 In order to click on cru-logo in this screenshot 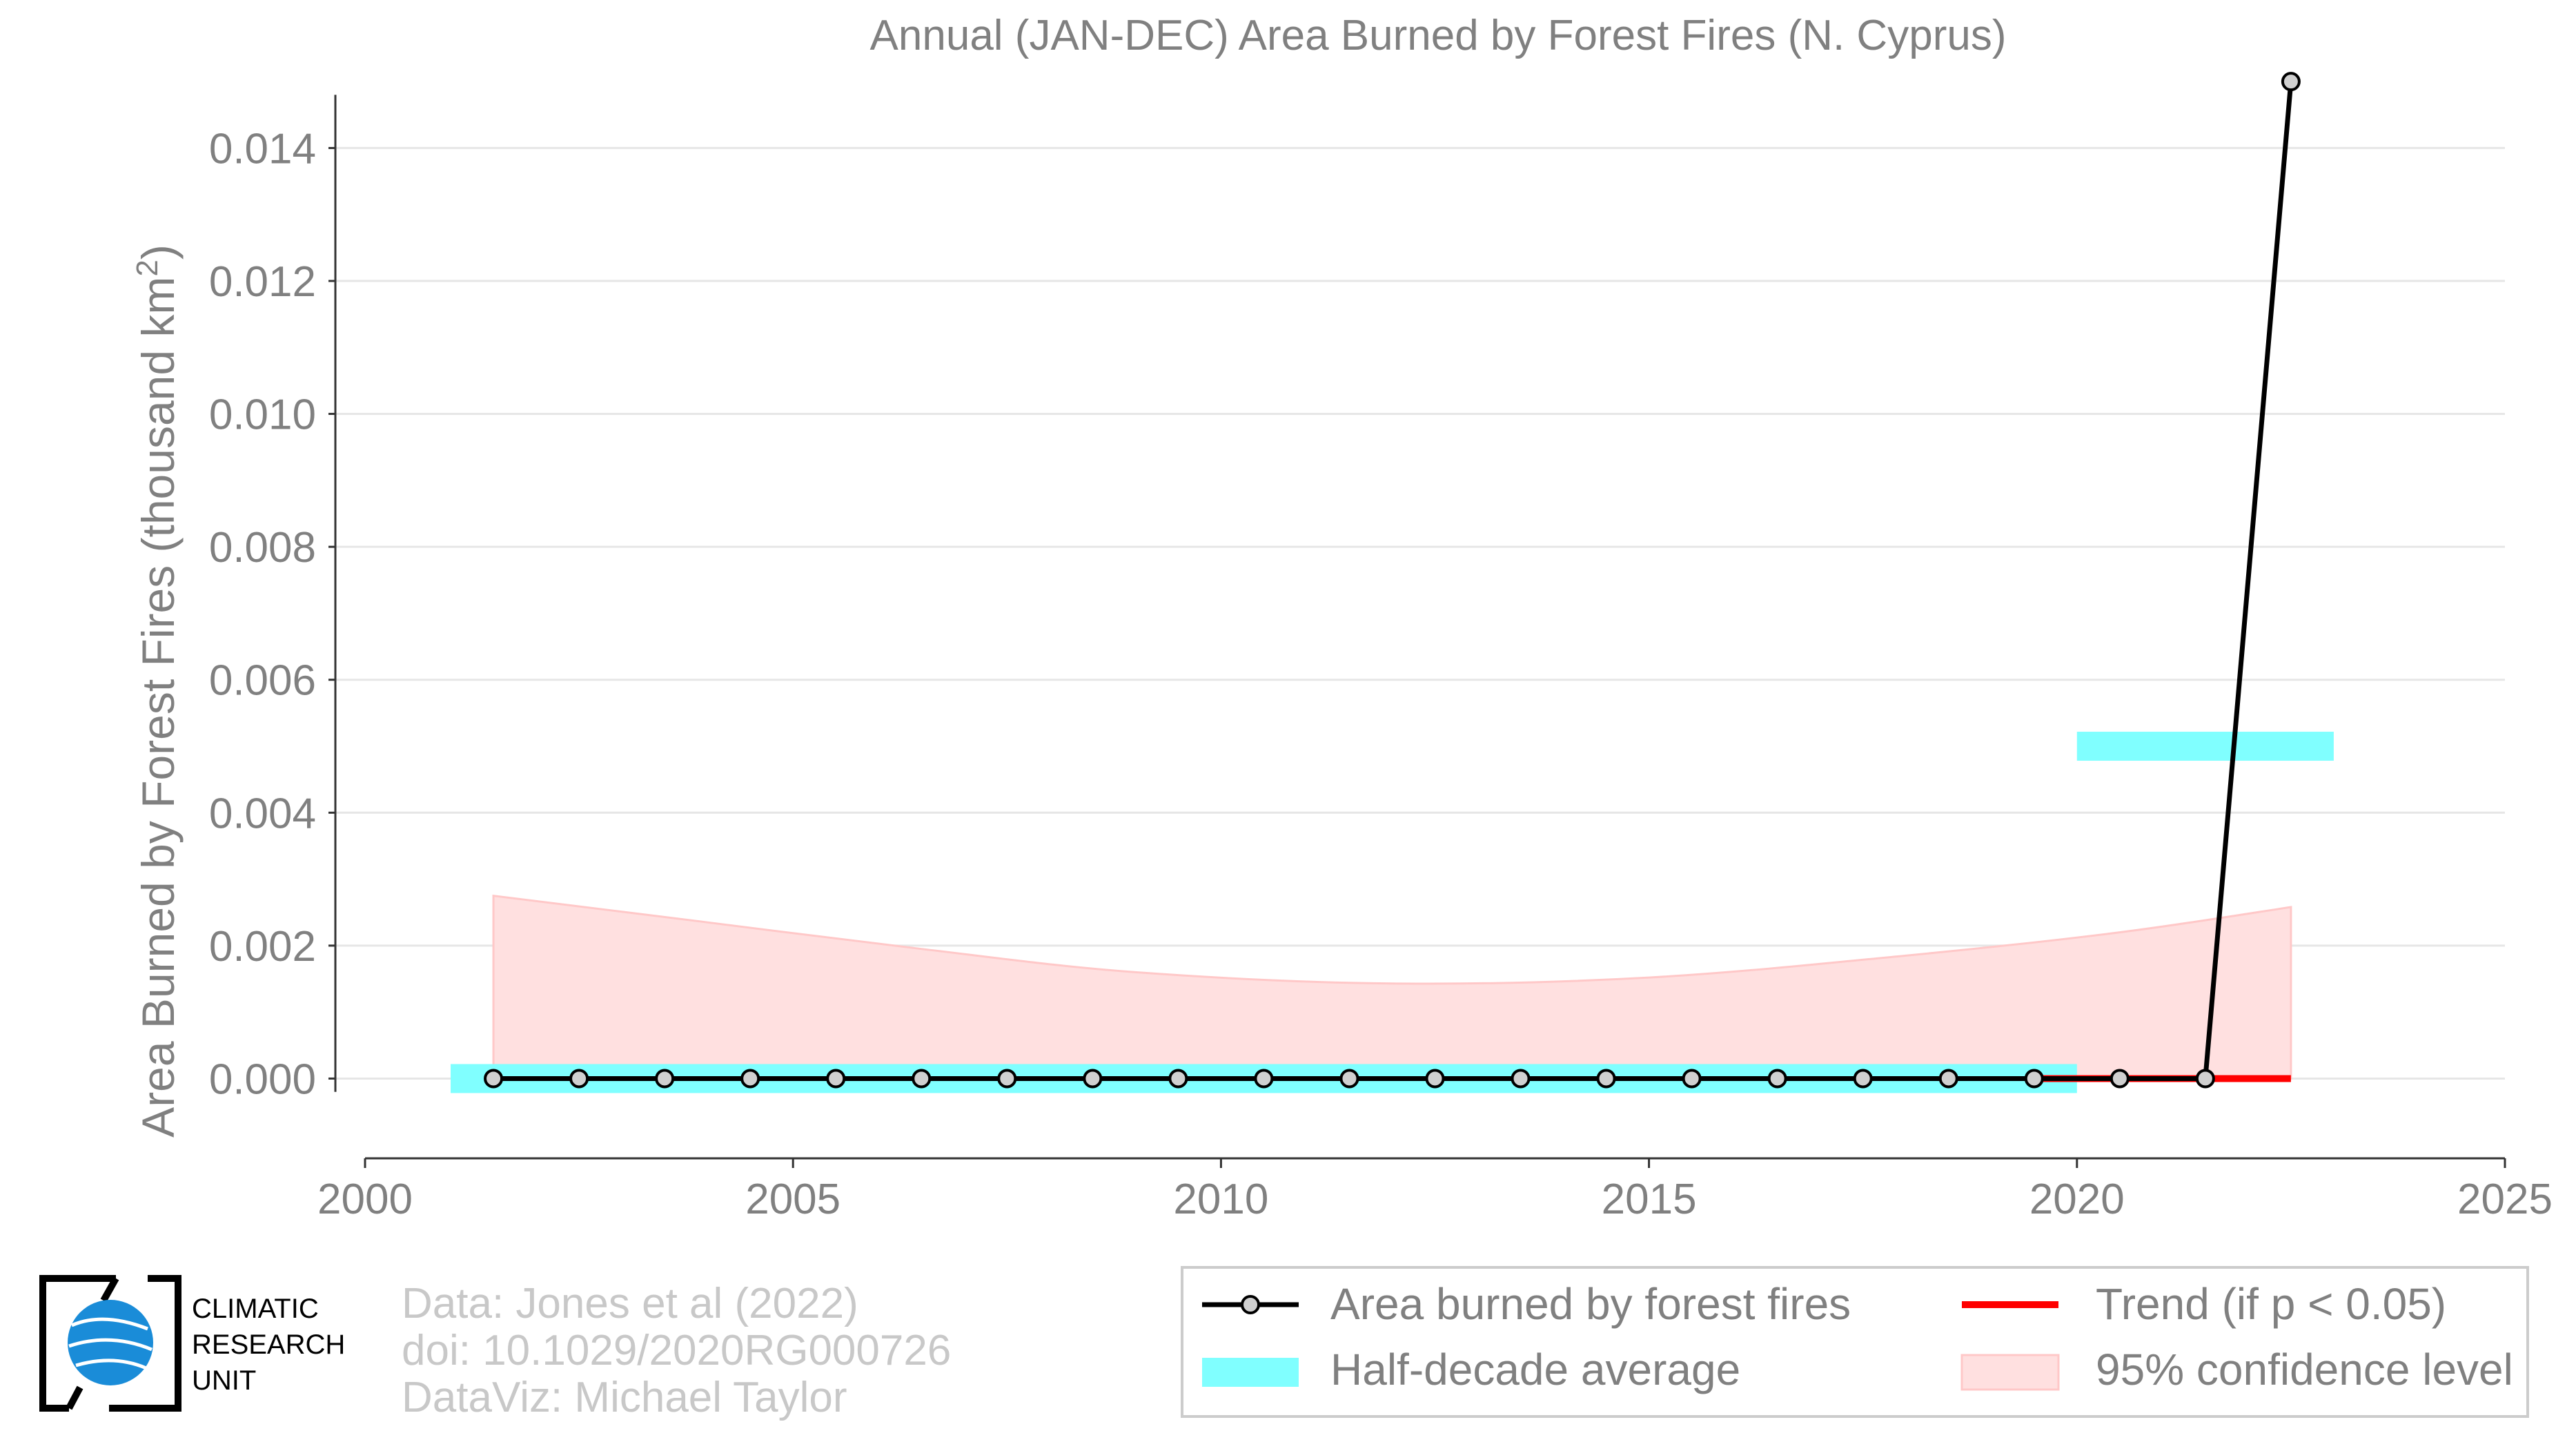, I will do `click(110, 1344)`.